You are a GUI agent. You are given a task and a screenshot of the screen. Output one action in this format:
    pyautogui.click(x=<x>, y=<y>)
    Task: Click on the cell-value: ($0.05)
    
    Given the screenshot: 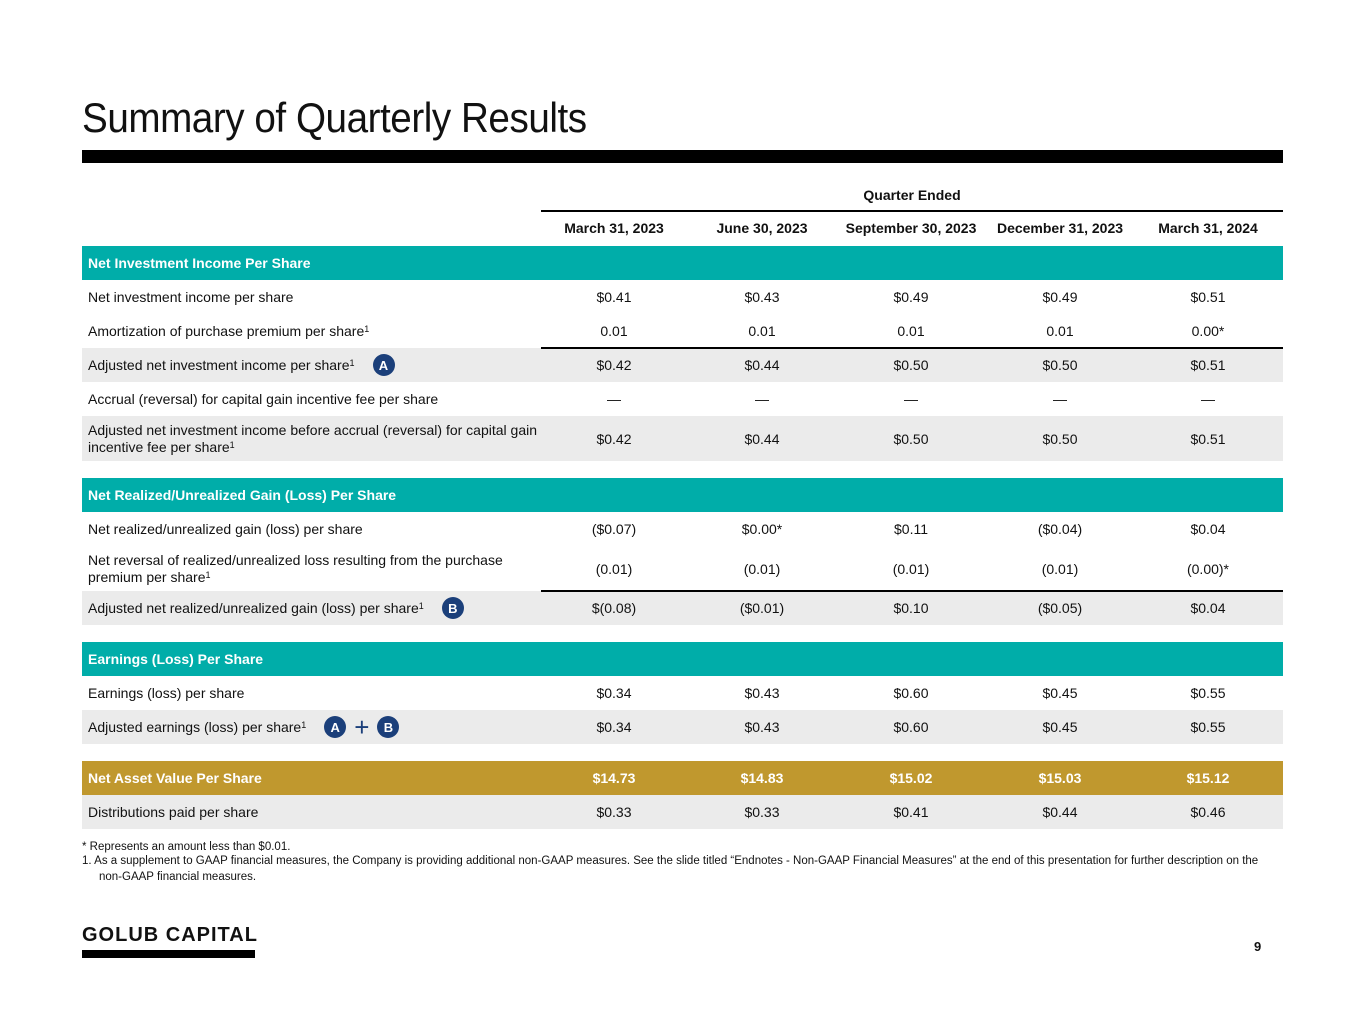 What is the action you would take?
    pyautogui.click(x=1060, y=608)
    